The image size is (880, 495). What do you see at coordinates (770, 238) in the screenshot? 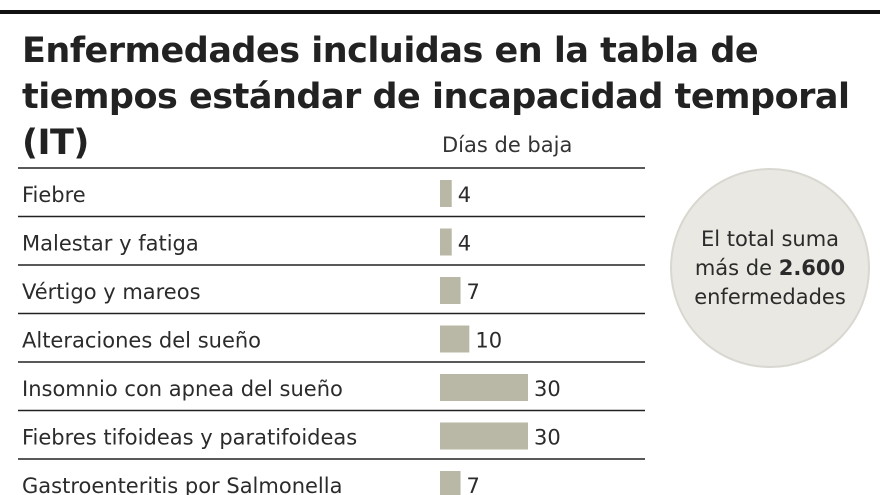
I see `note-line-1: El total suma` at bounding box center [770, 238].